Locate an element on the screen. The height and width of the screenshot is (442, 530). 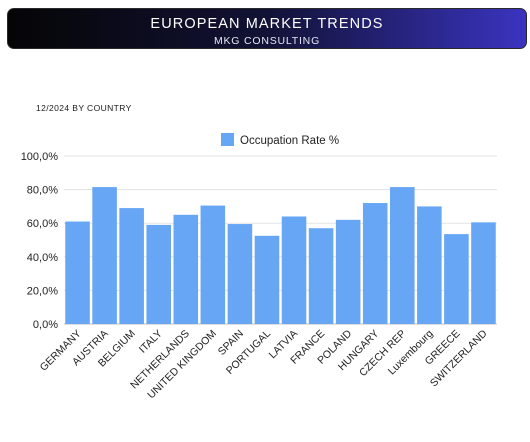
y-tick-label: 100,0% is located at coordinates (40, 157).